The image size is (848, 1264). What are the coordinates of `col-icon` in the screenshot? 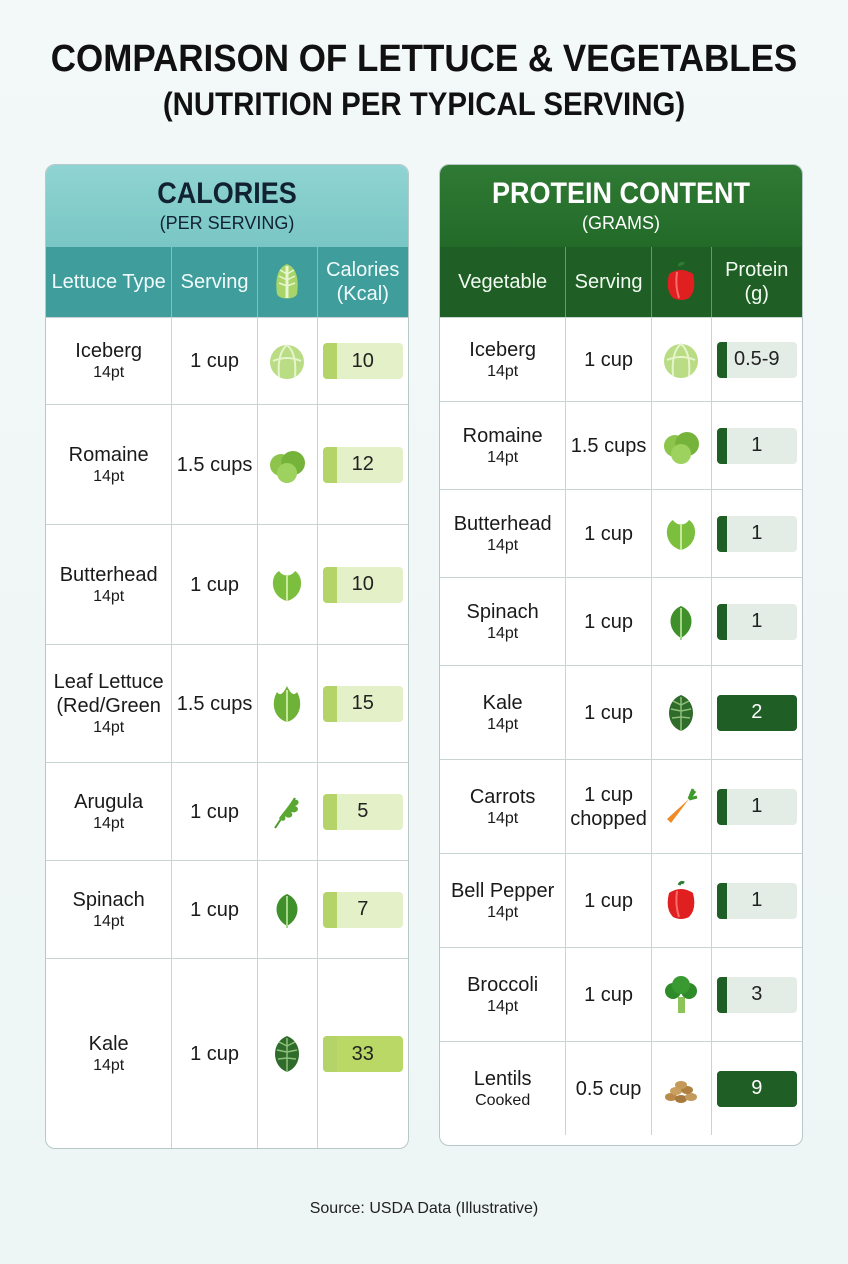 It's located at (682, 282).